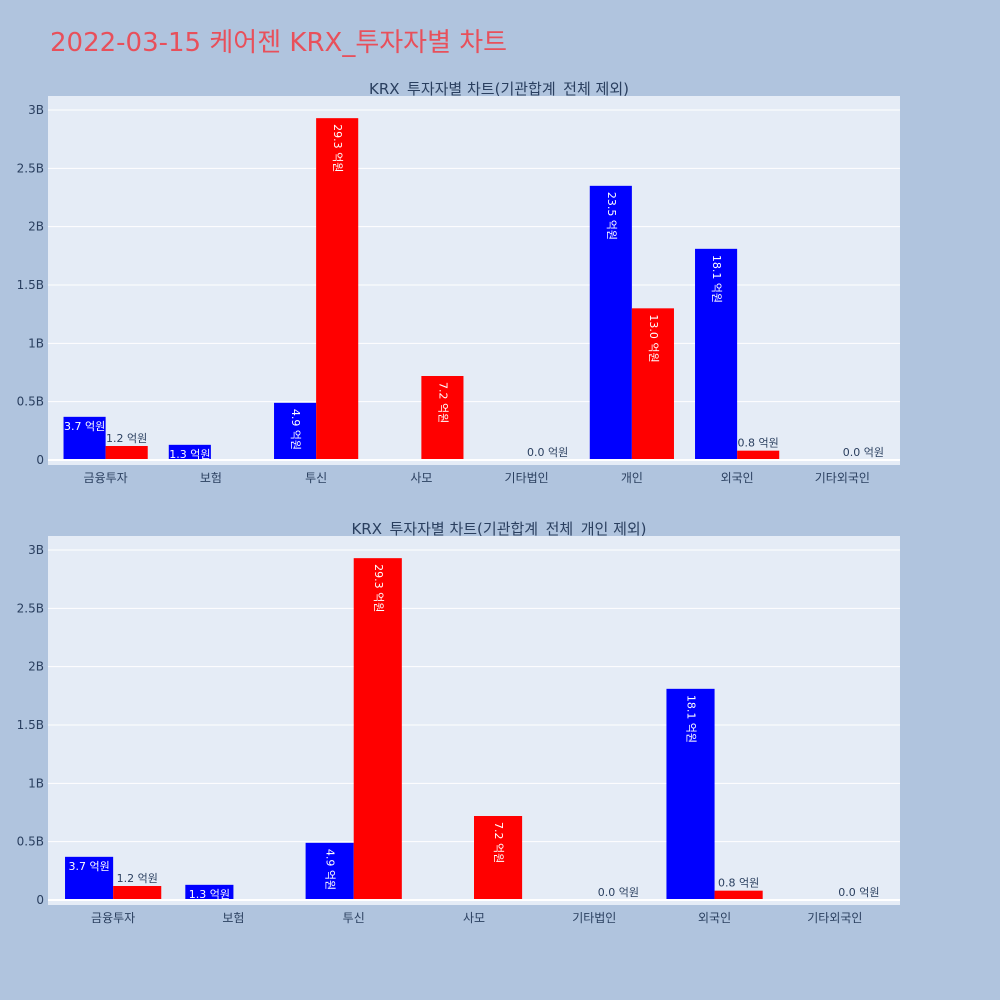 The image size is (1000, 1000). What do you see at coordinates (653, 338) in the screenshot?
I see `bar-data-label: 13.0 억원` at bounding box center [653, 338].